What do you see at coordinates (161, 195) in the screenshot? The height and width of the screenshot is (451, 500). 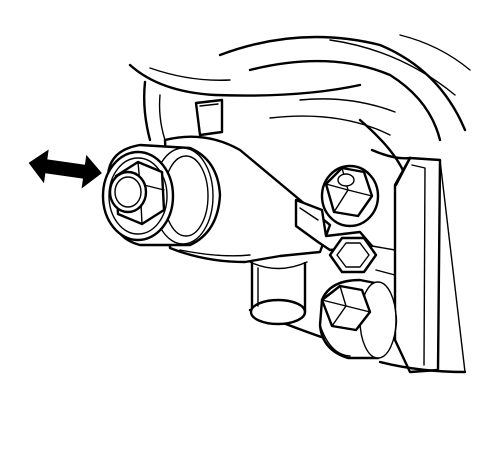 I see `main-hex-bolt` at bounding box center [161, 195].